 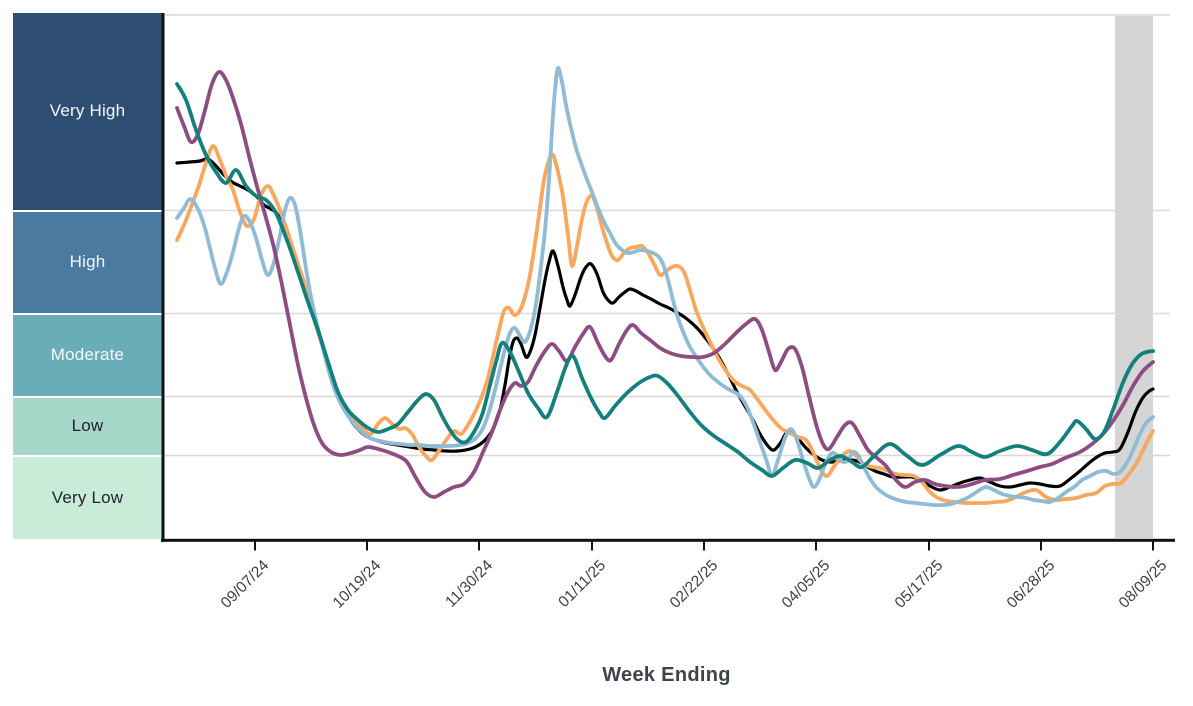 I want to click on y-band-low: Low, so click(x=87, y=426).